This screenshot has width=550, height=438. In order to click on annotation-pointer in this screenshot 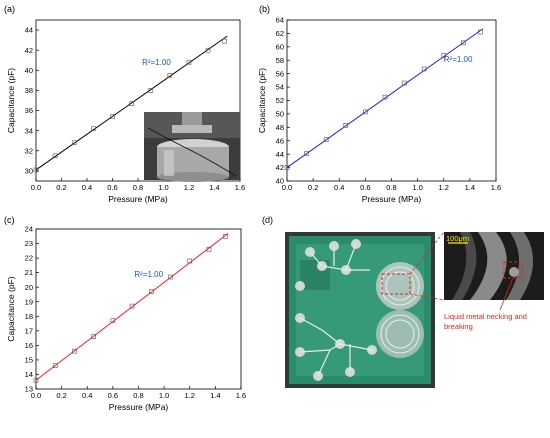, I will do `click(506, 294)`.